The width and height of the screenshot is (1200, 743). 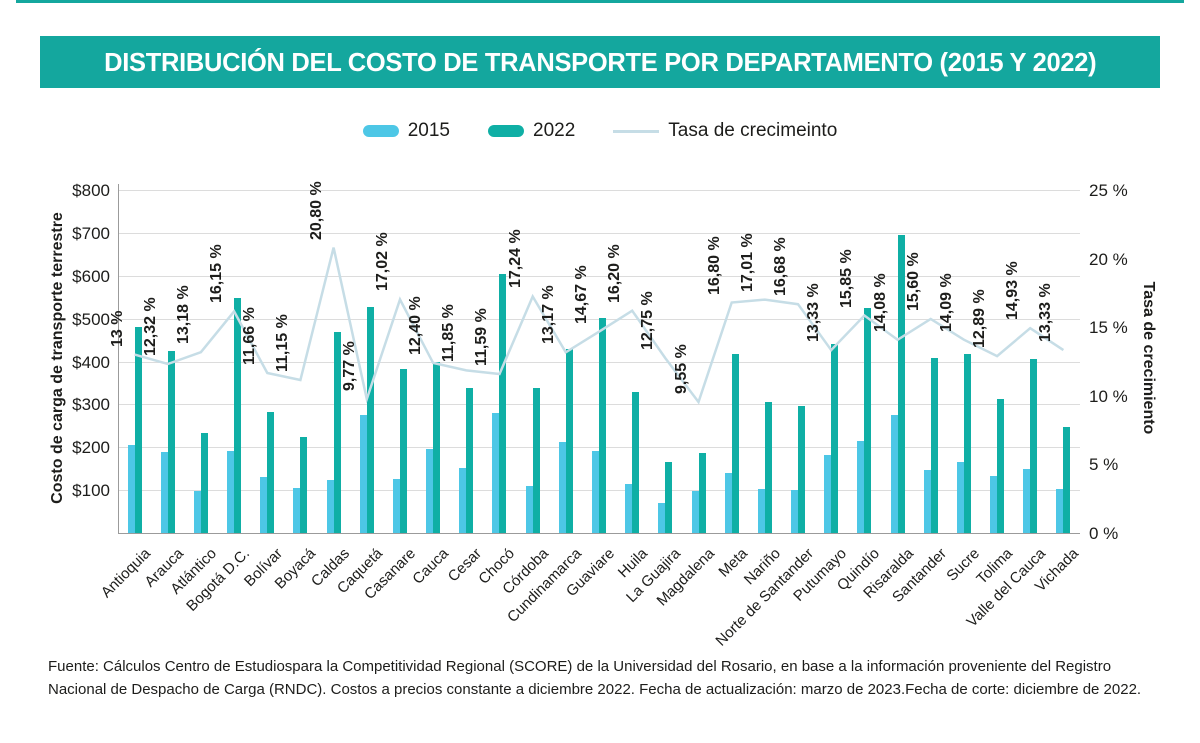 What do you see at coordinates (946, 302) in the screenshot?
I see `growth-rate-label: 14,09 %` at bounding box center [946, 302].